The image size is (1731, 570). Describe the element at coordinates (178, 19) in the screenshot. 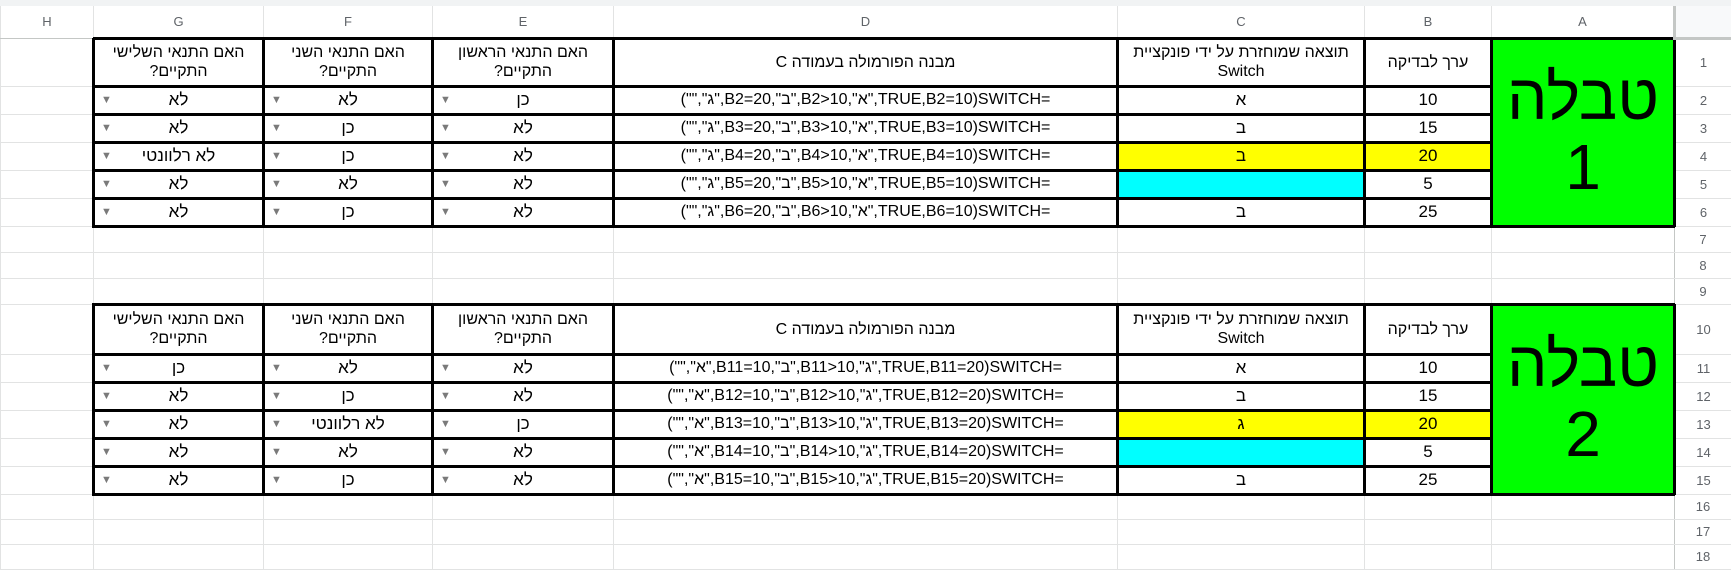

I see `column-header-G: G` at that location.